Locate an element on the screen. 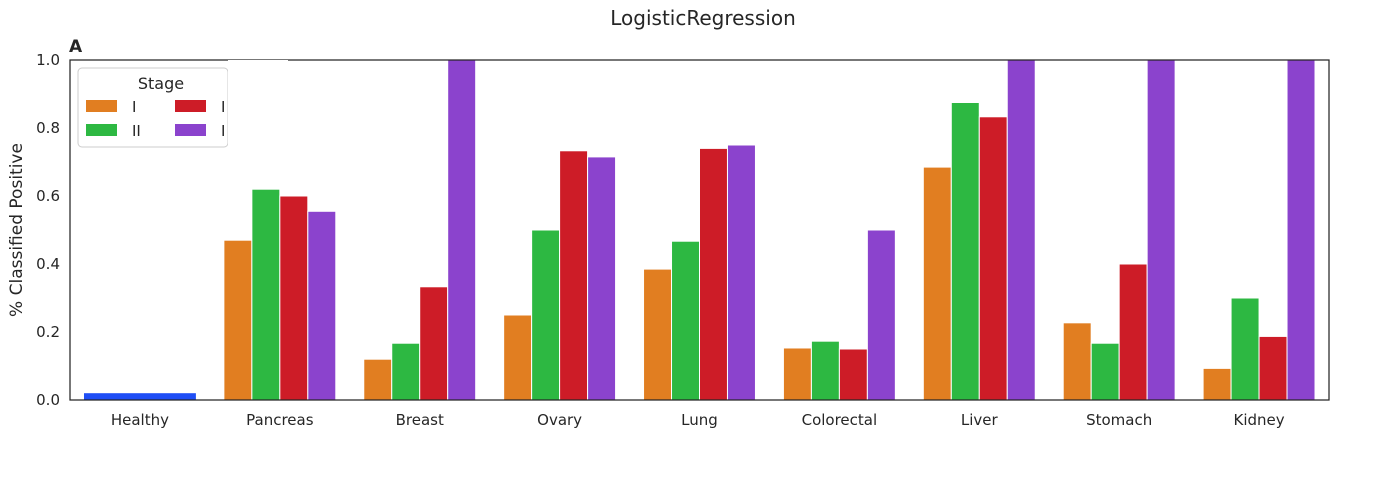 This screenshot has height=500, width=1400. y-tick-label: 0.6 is located at coordinates (48, 196).